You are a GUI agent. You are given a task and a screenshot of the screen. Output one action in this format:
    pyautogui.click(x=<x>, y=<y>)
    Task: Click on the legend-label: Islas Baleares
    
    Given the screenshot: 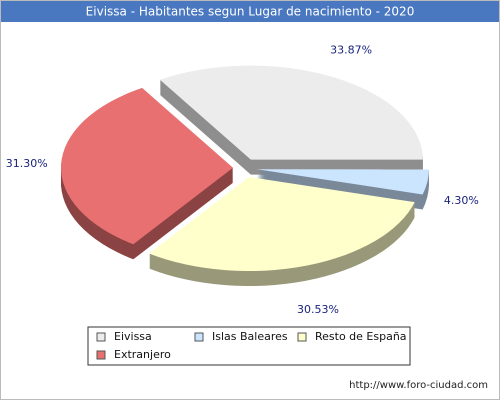 What is the action you would take?
    pyautogui.click(x=250, y=336)
    